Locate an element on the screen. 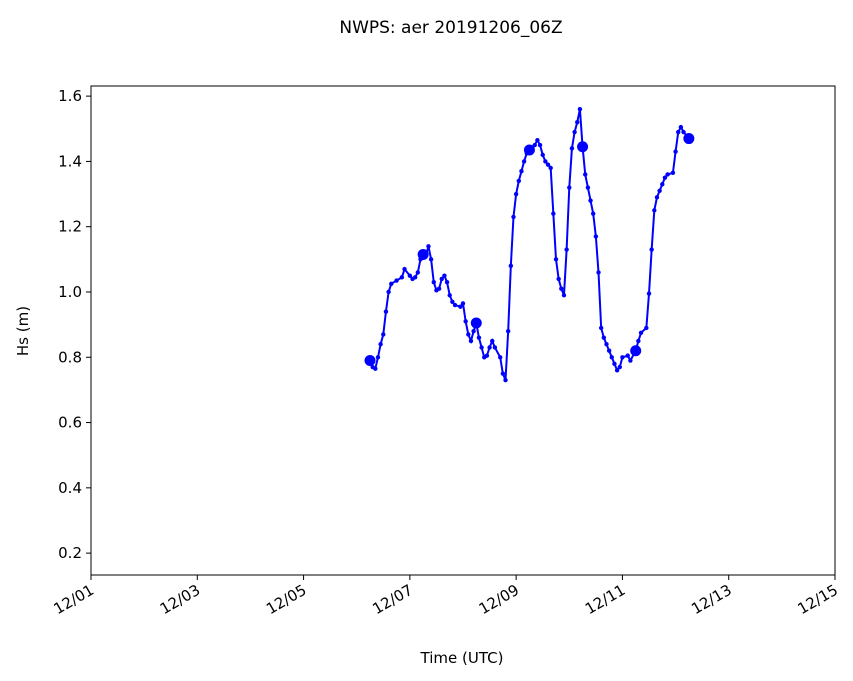 The height and width of the screenshot is (681, 853). y-tick-label: 0.6 is located at coordinates (70, 423).